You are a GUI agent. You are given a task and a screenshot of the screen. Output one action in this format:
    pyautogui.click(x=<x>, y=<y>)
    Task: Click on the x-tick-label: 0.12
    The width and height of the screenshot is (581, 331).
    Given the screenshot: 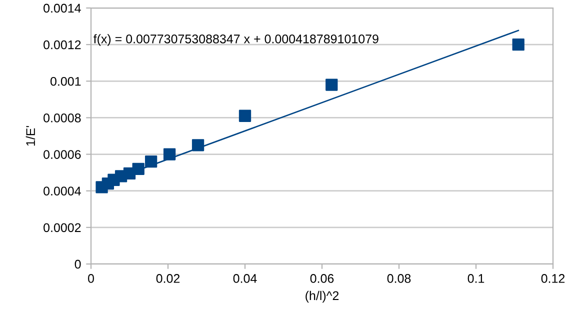 What is the action you would take?
    pyautogui.click(x=553, y=278)
    